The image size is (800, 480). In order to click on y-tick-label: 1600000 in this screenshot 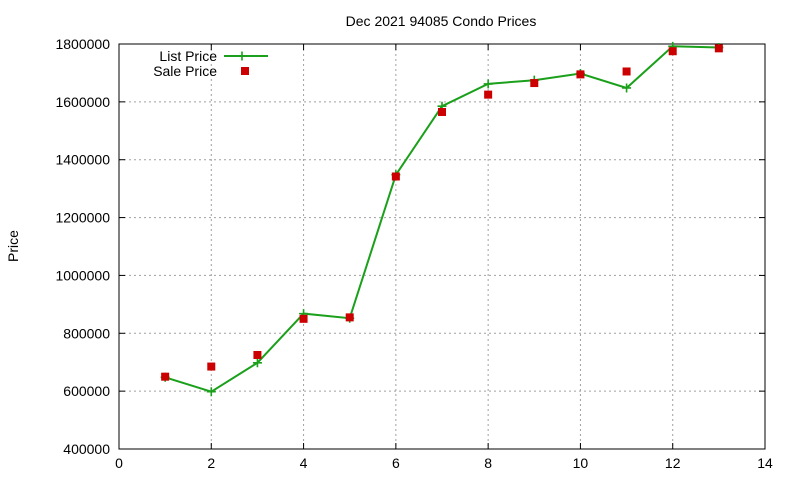, I will do `click(82, 102)`.